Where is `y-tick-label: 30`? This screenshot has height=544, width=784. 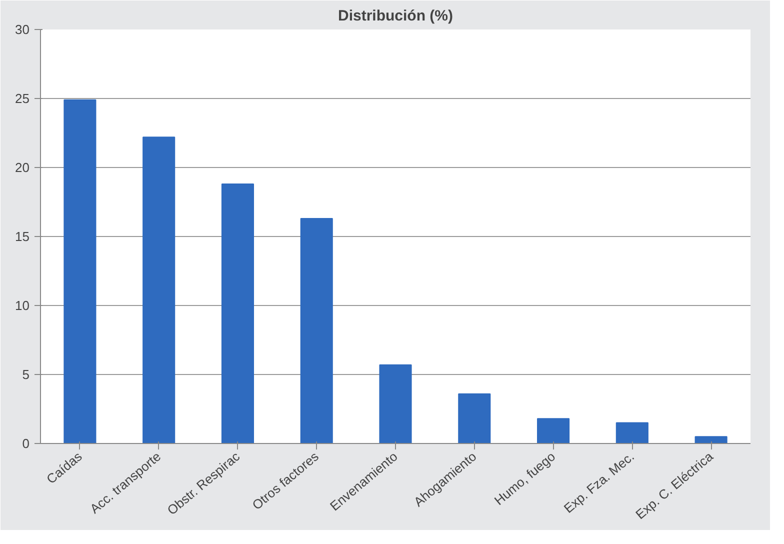
y-tick-label: 30 is located at coordinates (22, 29).